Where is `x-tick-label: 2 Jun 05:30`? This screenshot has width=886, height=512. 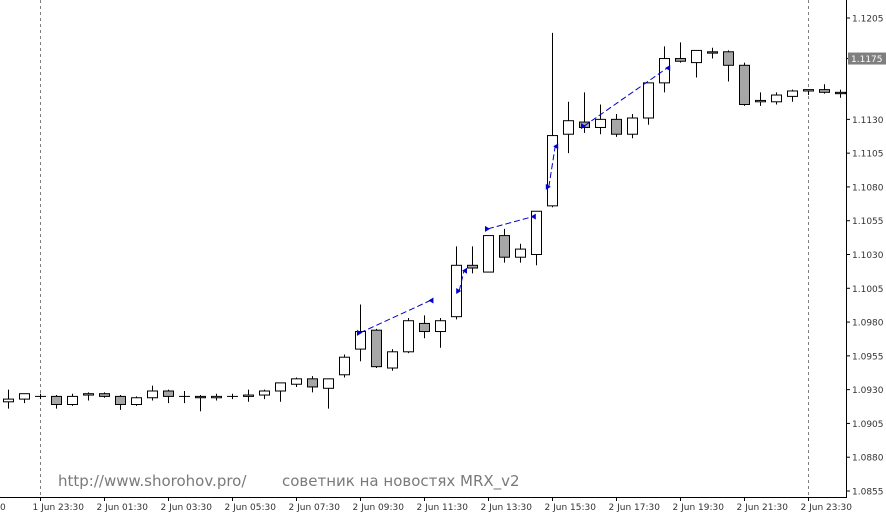 x-tick-label: 2 Jun 05:30 is located at coordinates (251, 507).